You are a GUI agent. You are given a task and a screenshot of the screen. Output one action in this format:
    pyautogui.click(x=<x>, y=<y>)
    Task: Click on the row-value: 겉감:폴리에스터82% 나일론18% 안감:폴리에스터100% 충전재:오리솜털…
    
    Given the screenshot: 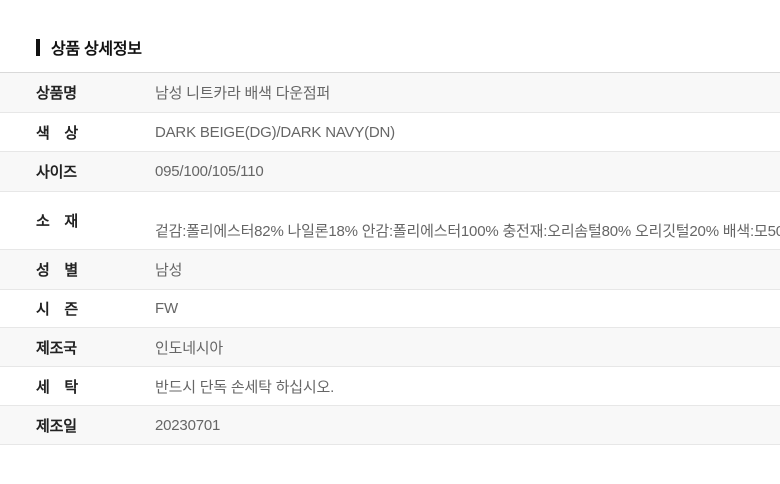 What is the action you would take?
    pyautogui.click(x=467, y=231)
    